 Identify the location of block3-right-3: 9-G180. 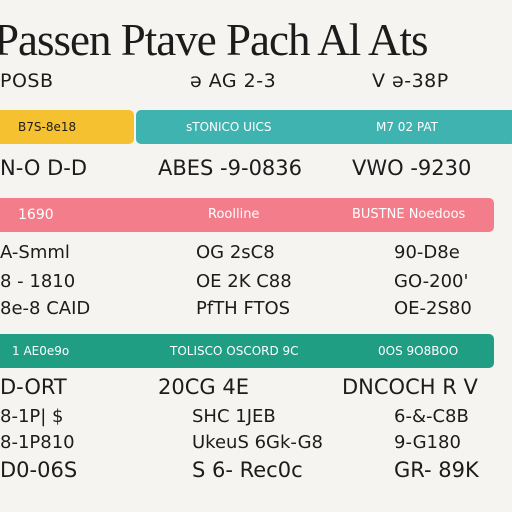
(427, 442).